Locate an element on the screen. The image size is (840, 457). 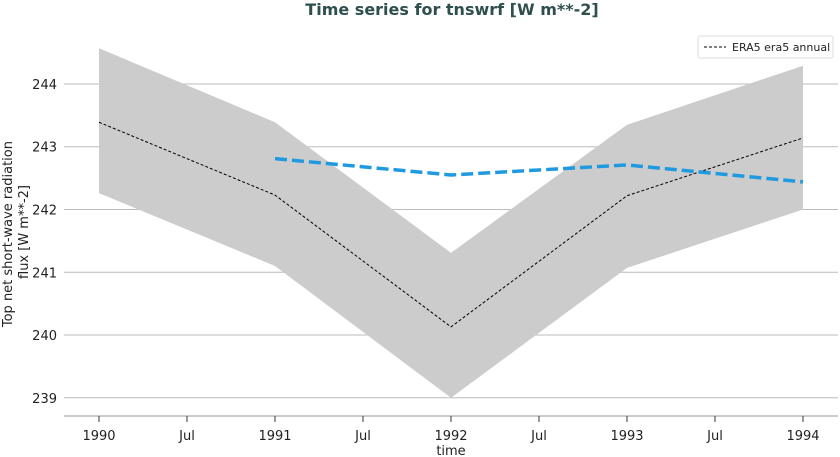
x-tick-label: 1994 is located at coordinates (802, 436).